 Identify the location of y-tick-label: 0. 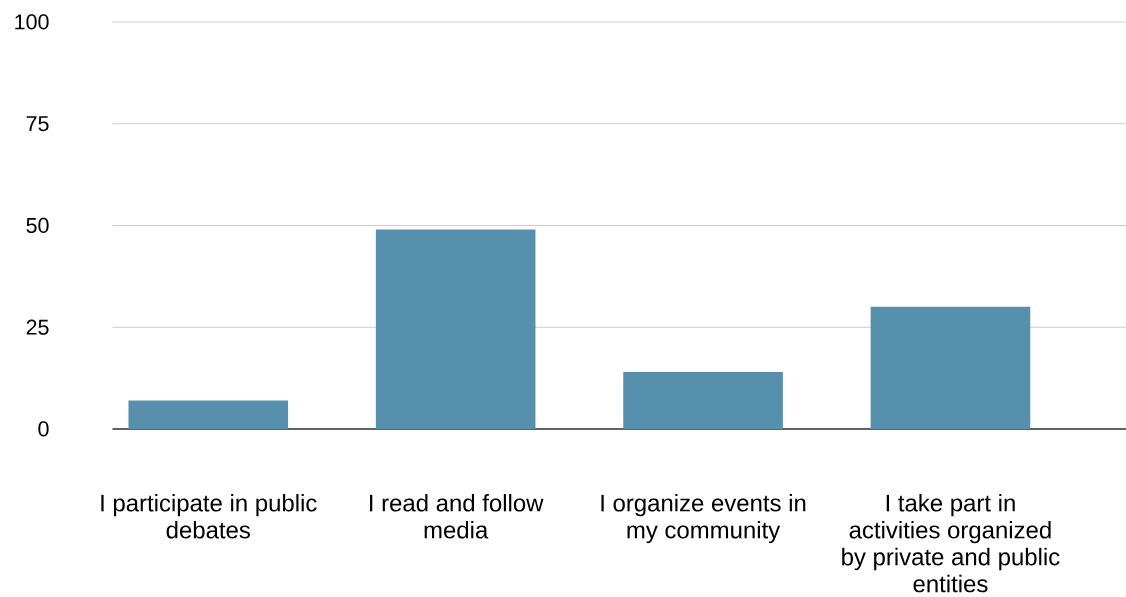
(43, 429).